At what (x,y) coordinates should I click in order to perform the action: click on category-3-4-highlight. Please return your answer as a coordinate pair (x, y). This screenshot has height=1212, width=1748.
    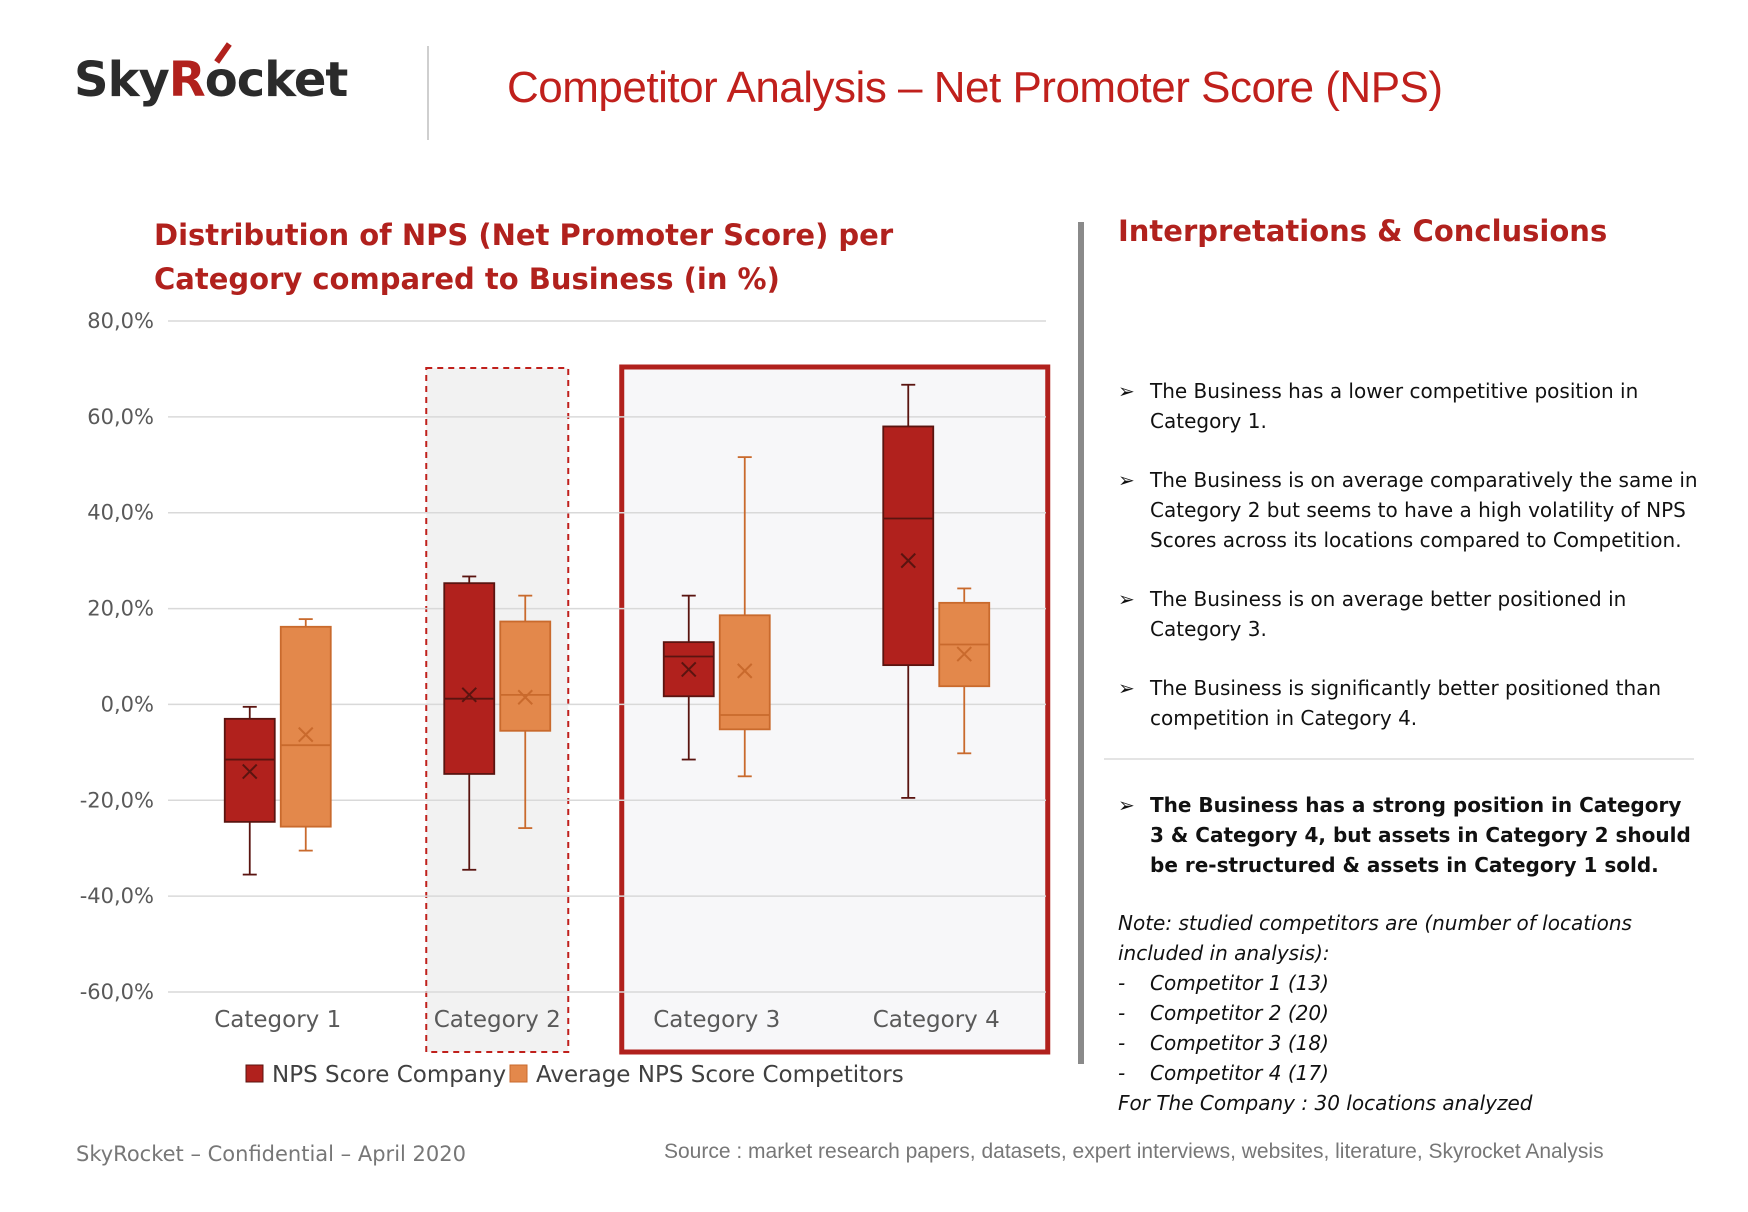
    Looking at the image, I should click on (835, 709).